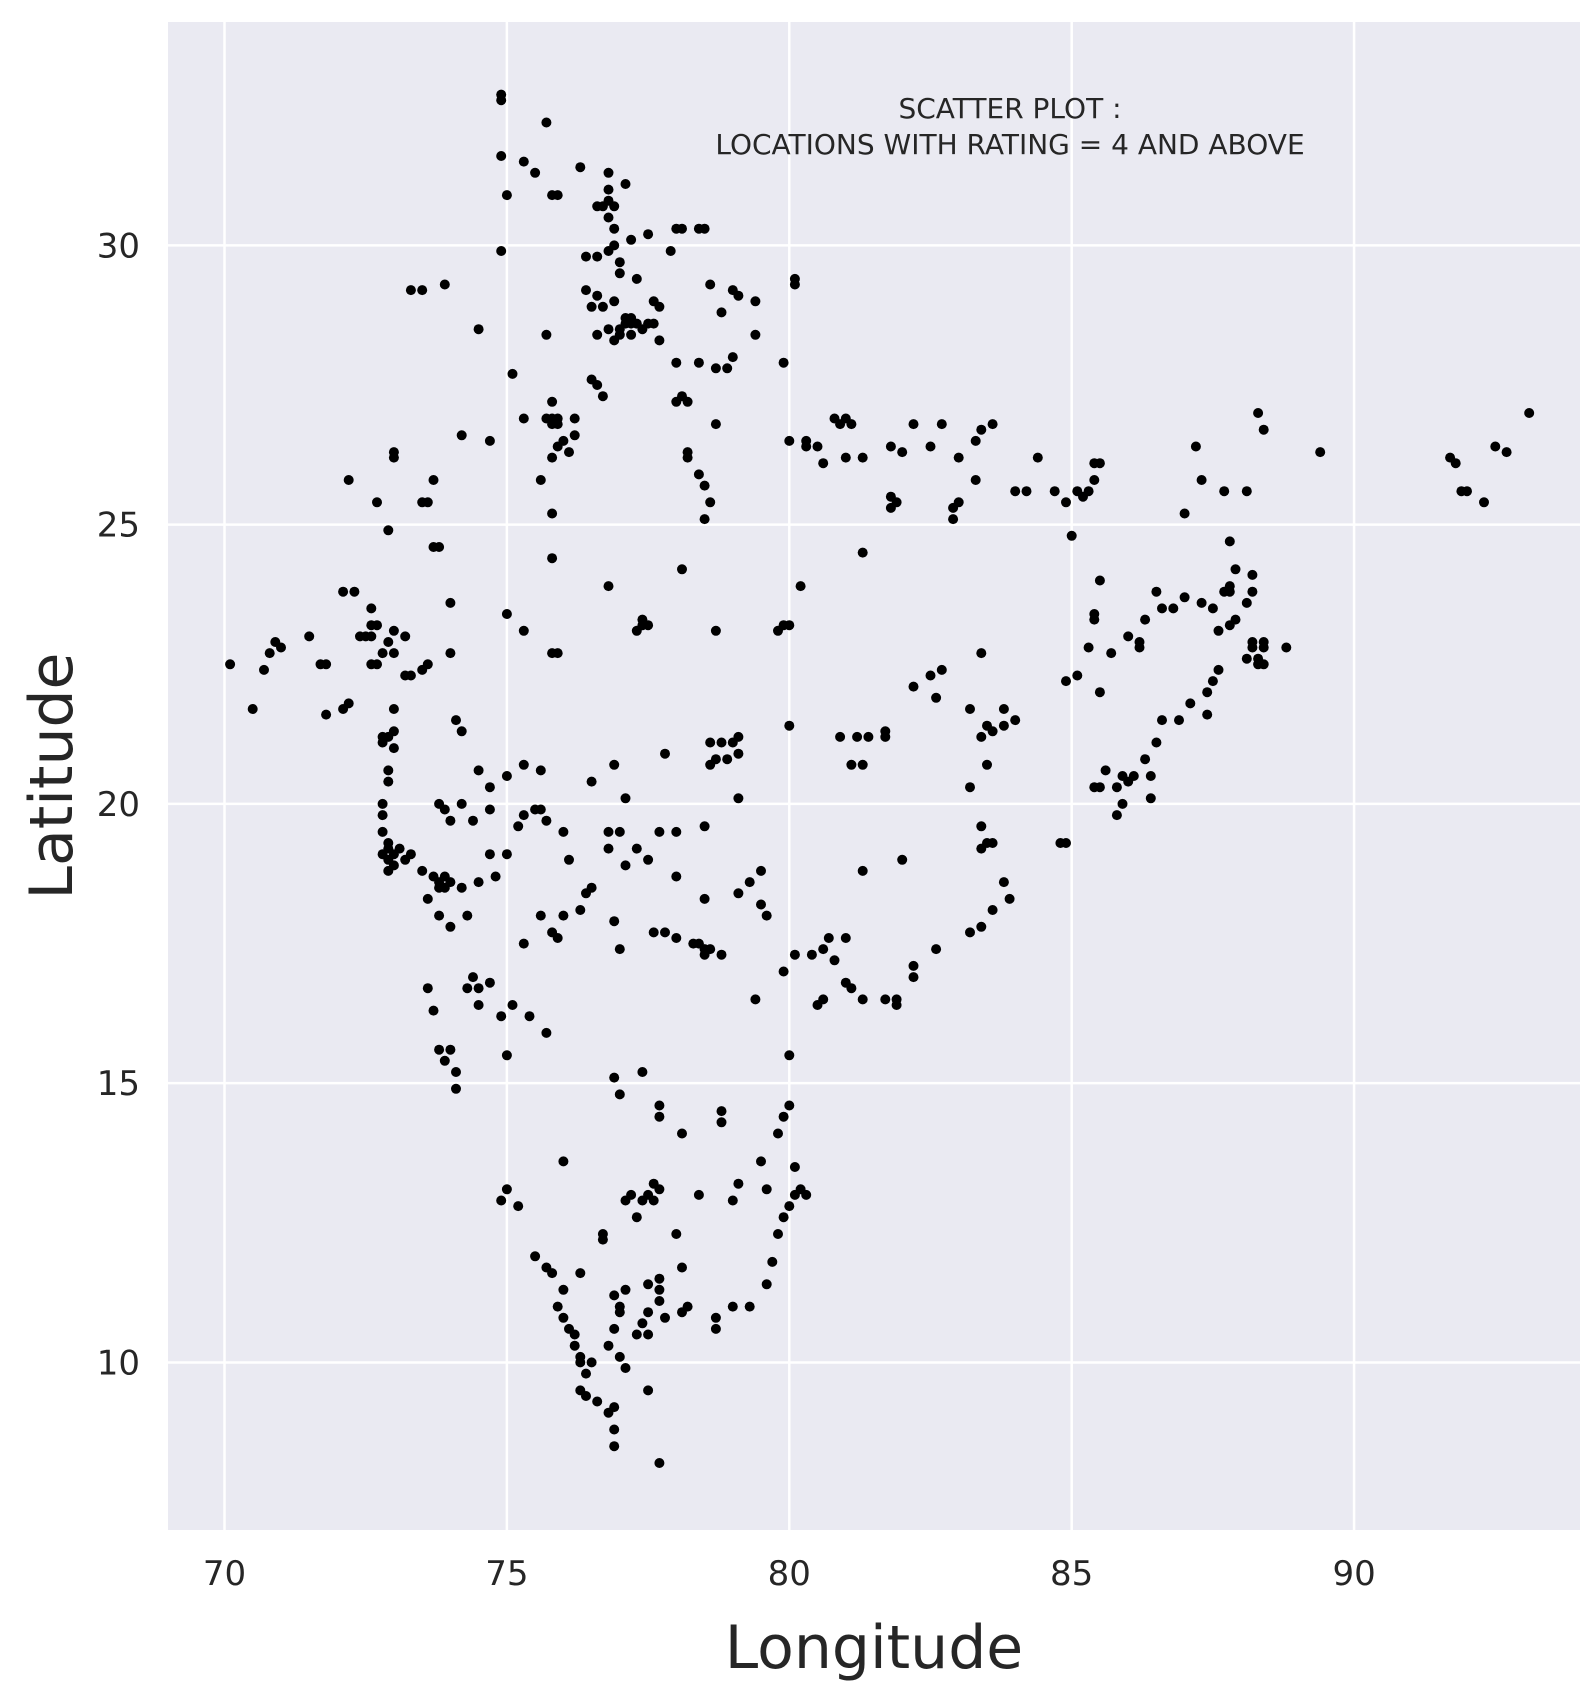  What do you see at coordinates (118, 526) in the screenshot?
I see `y-tick-label: 25` at bounding box center [118, 526].